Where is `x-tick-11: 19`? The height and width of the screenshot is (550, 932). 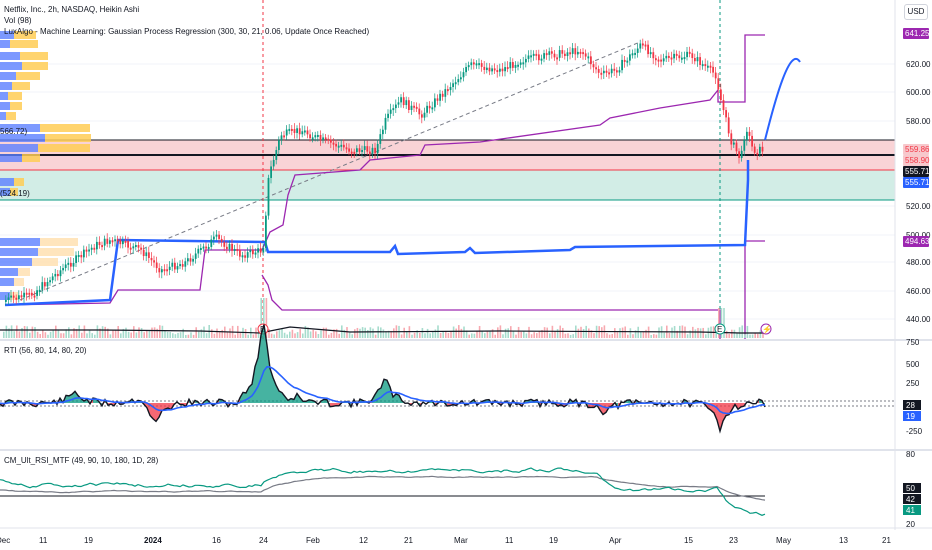 x-tick-11: 19 is located at coordinates (553, 540).